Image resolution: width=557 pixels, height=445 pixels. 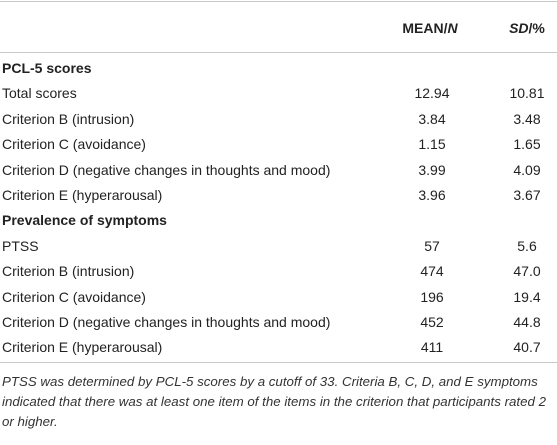 What do you see at coordinates (527, 322) in the screenshot?
I see `sd-value: 44.8` at bounding box center [527, 322].